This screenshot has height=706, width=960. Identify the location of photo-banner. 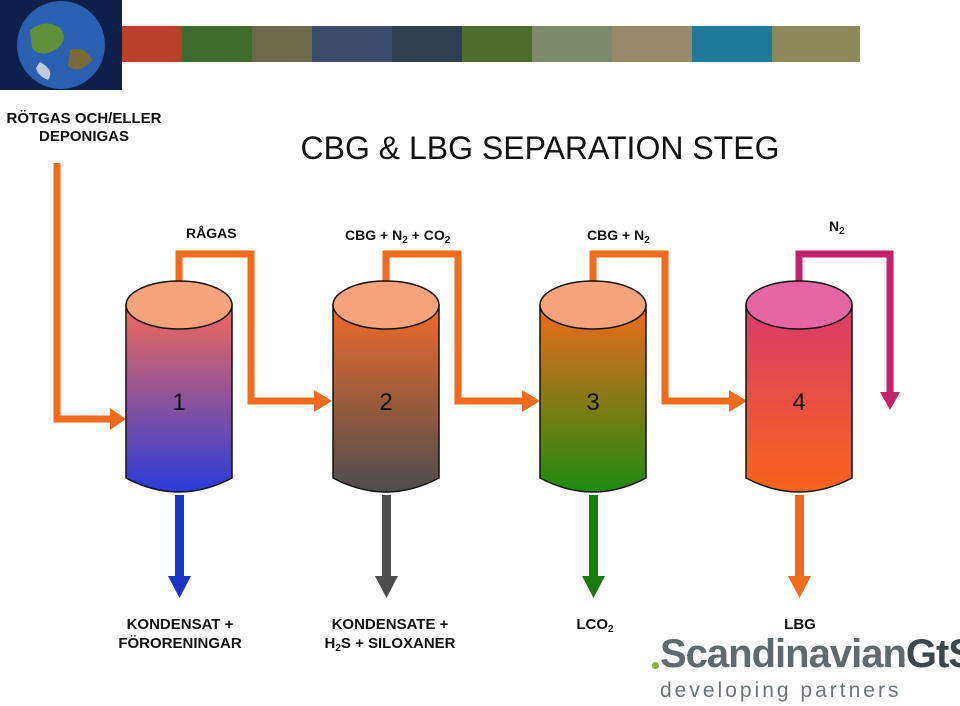
(480, 45).